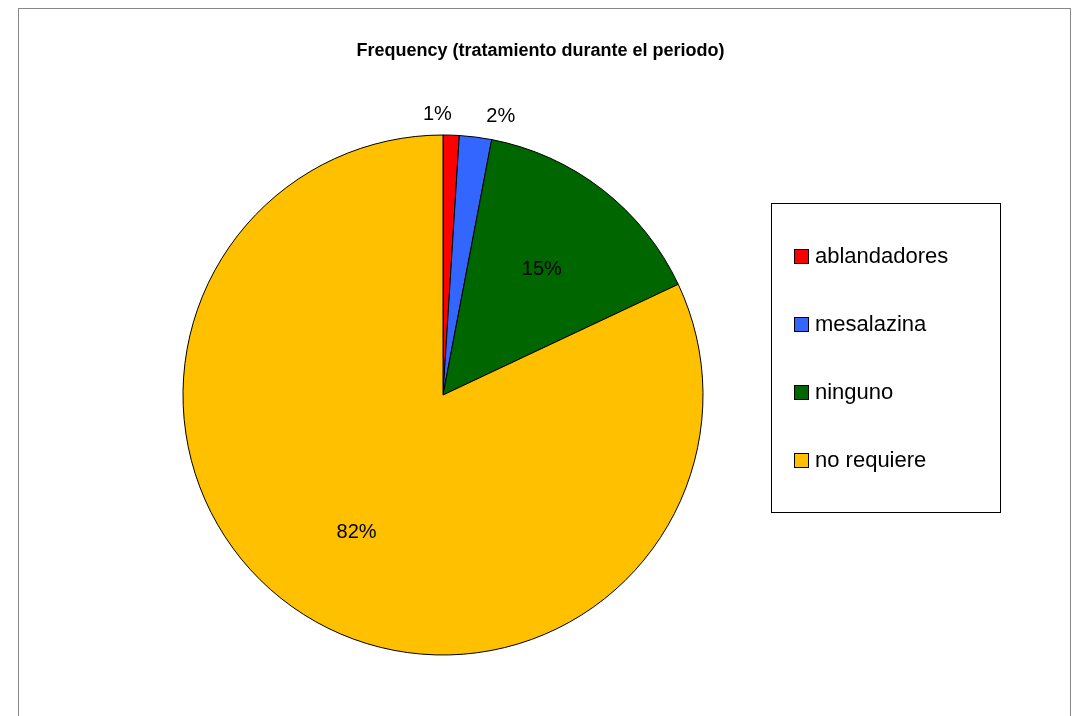  I want to click on pie-slice, so click(560, 267).